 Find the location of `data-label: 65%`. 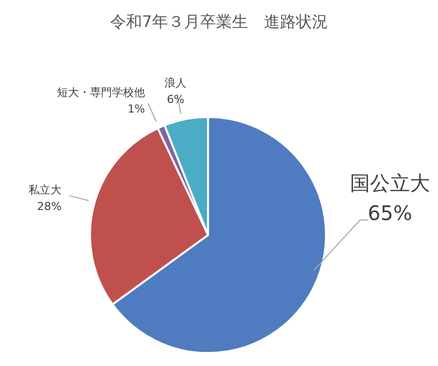

data-label: 65% is located at coordinates (390, 213).